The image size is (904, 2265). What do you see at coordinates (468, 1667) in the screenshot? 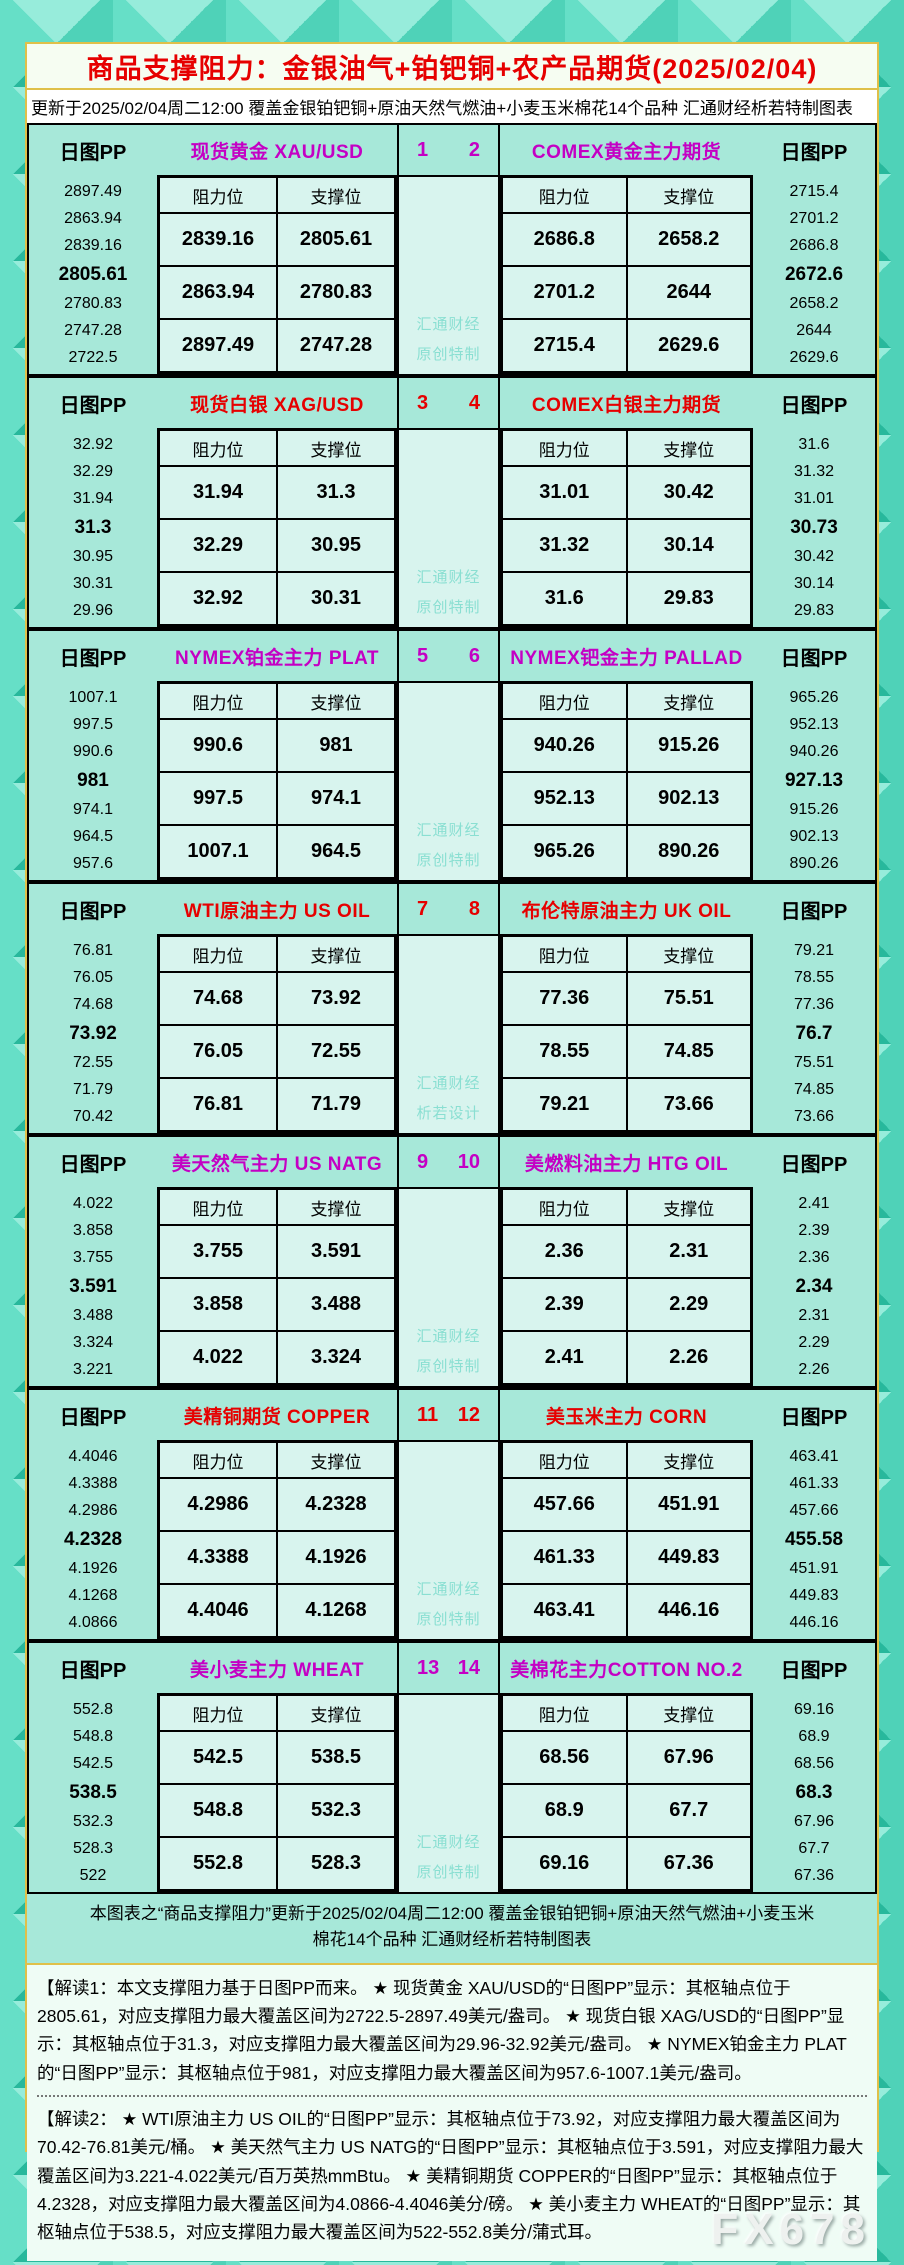
I see `panel-number: 14` at bounding box center [468, 1667].